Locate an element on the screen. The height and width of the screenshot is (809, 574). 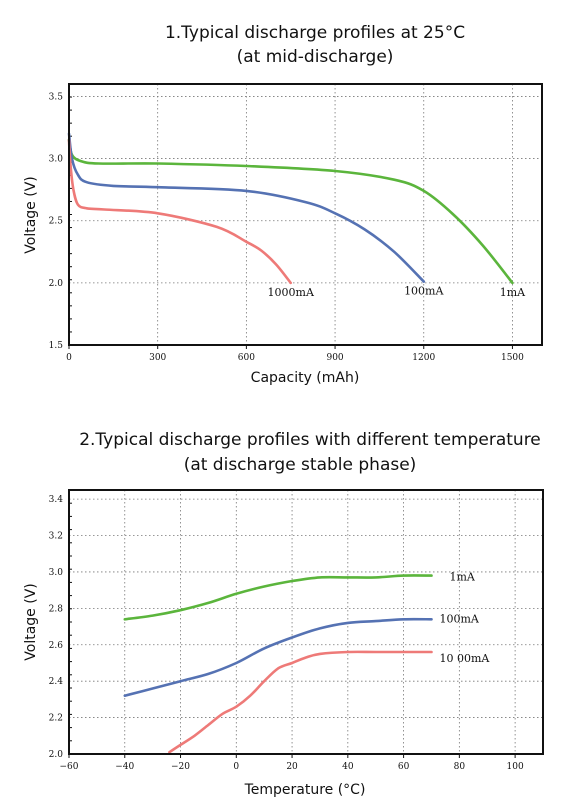
chart-1-y-tick-label: 1.5 is located at coordinates (56, 346).